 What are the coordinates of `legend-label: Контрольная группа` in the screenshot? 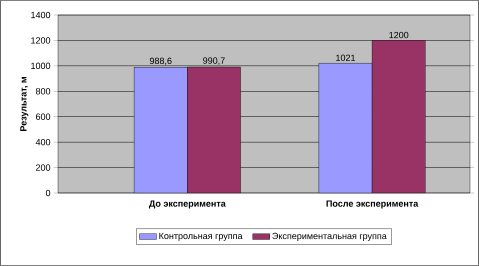 It's located at (201, 236).